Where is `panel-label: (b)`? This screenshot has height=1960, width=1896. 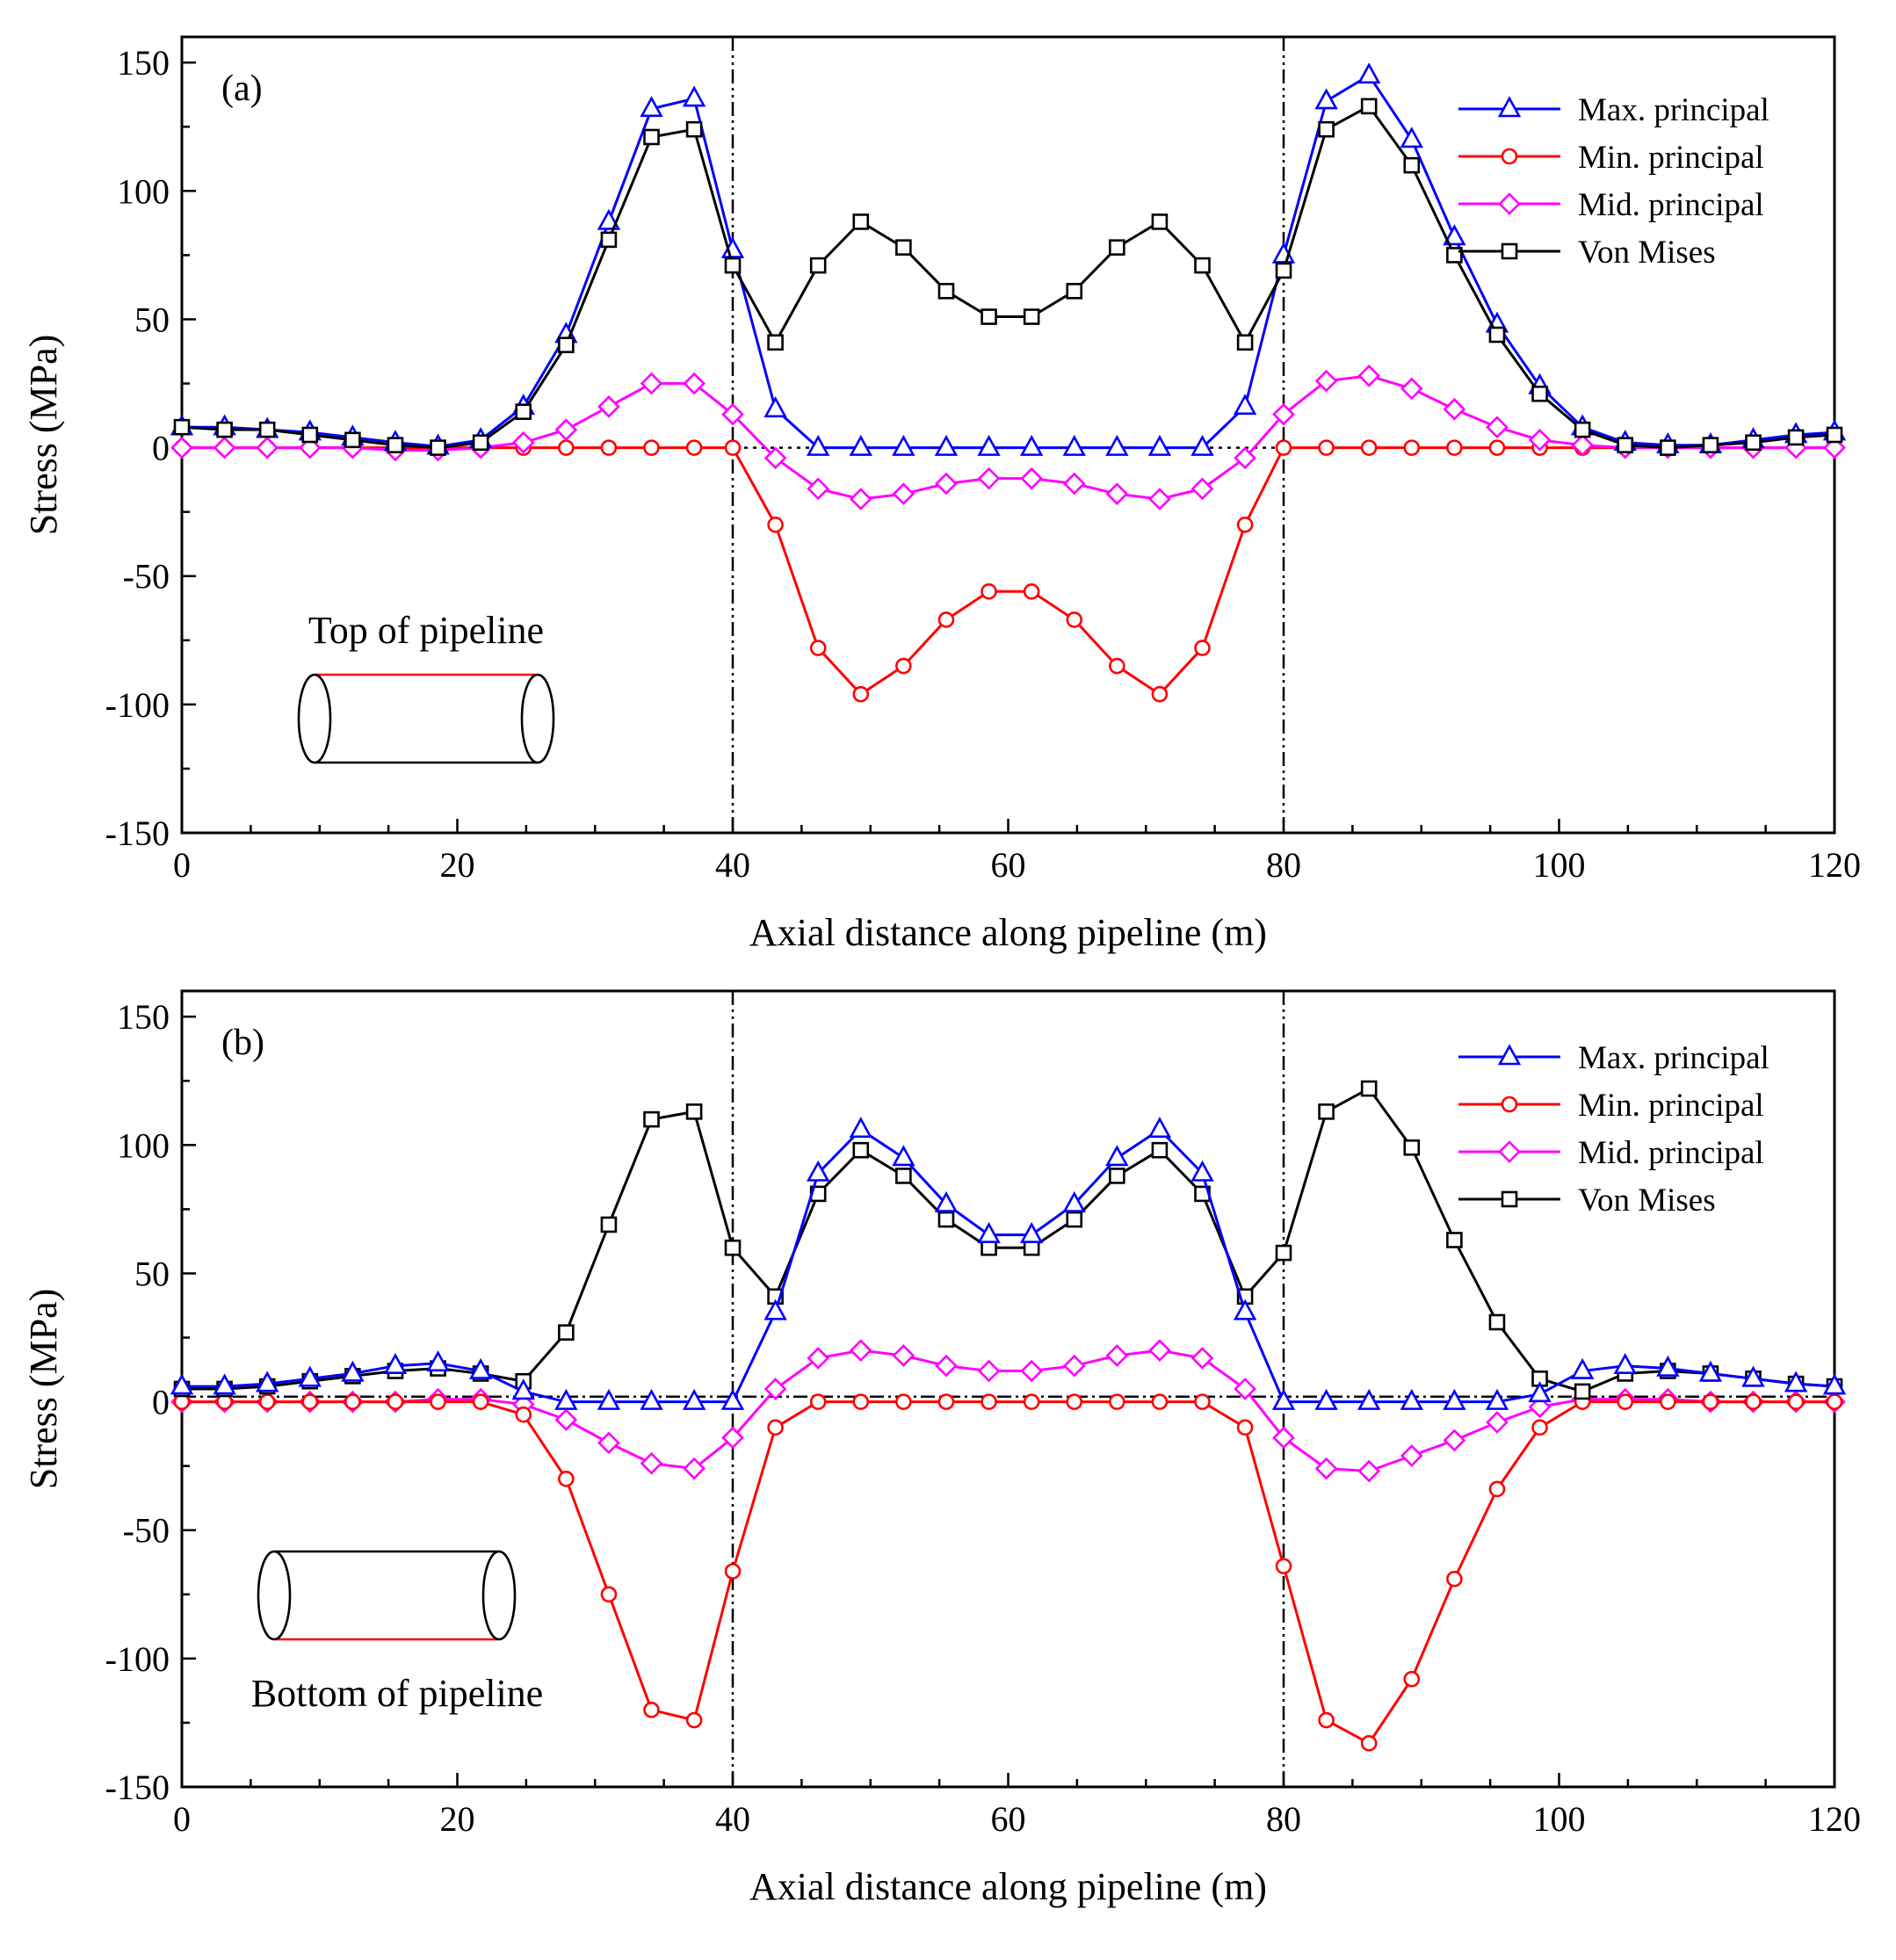
panel-label: (b) is located at coordinates (242, 1043).